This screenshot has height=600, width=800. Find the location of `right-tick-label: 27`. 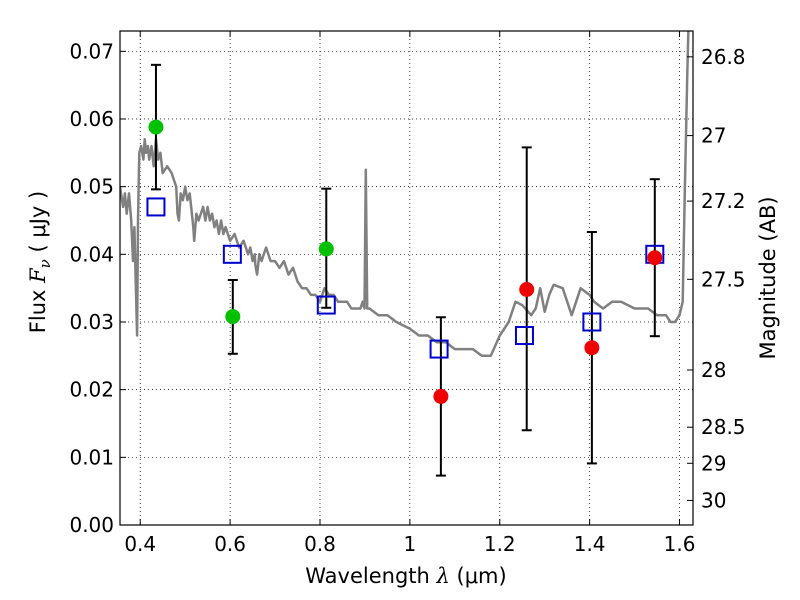

right-tick-label: 27 is located at coordinates (713, 136).